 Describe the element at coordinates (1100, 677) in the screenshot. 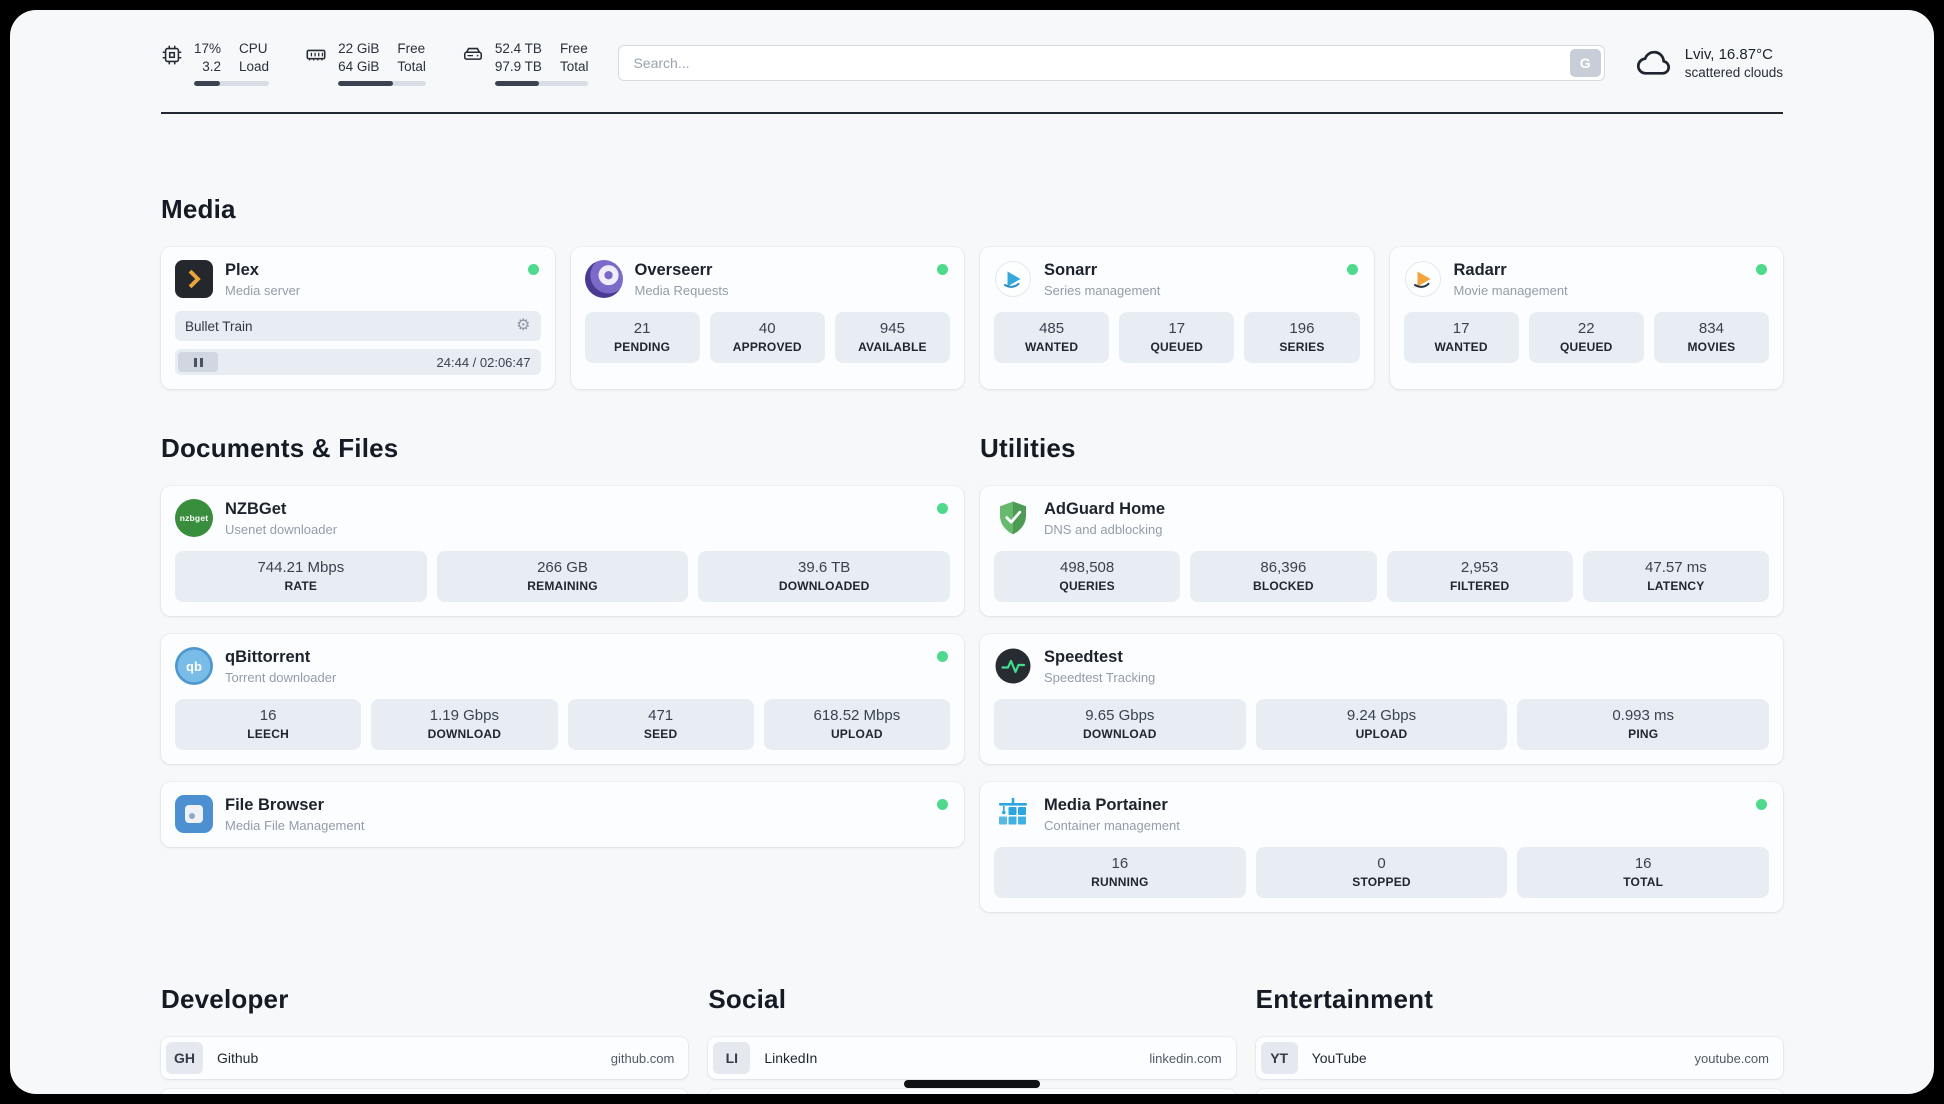

I see `app-subtitle: Speedtest Tracking` at that location.